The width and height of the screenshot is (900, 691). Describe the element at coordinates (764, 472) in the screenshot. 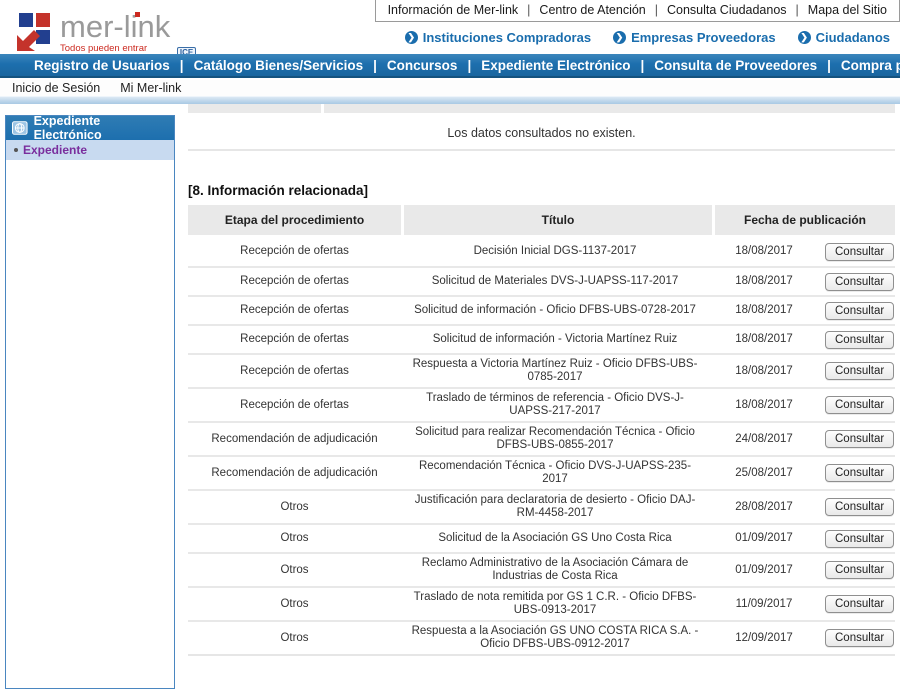

I see `cell-fecha: 25/08/2017` at that location.